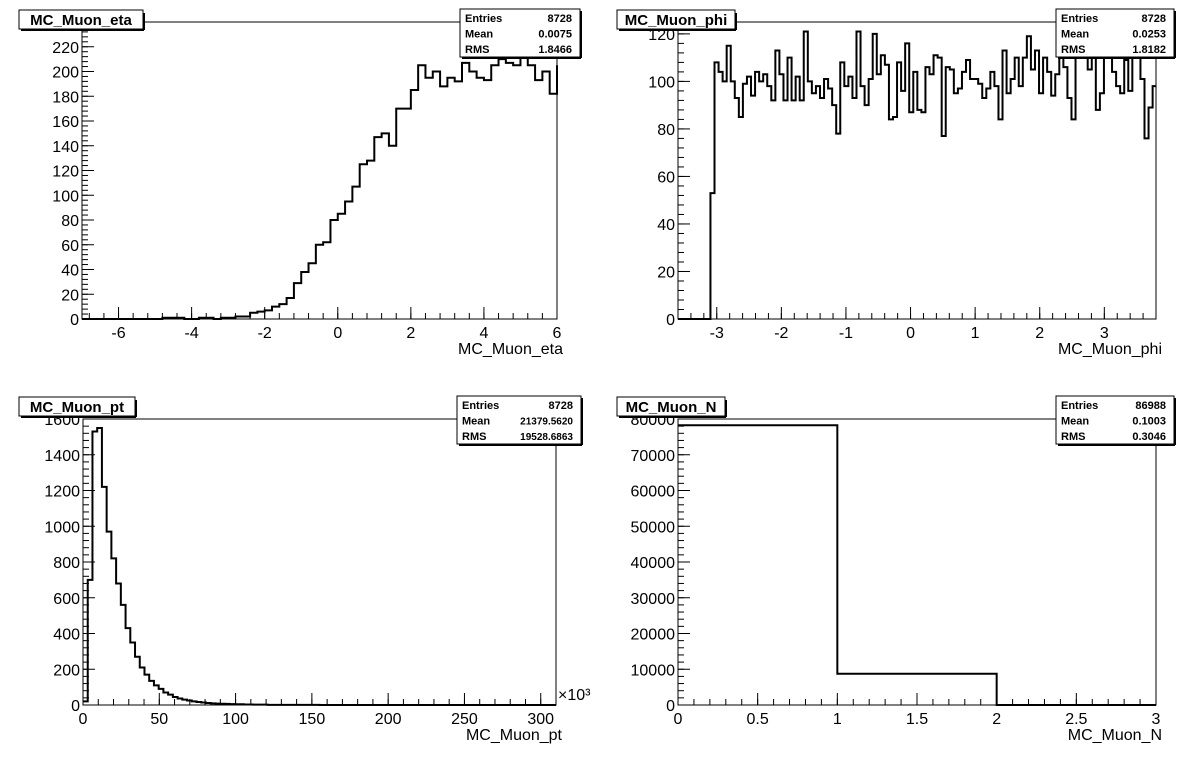 The image size is (1196, 772). What do you see at coordinates (62, 527) in the screenshot?
I see `y-tick-label: 1000` at bounding box center [62, 527].